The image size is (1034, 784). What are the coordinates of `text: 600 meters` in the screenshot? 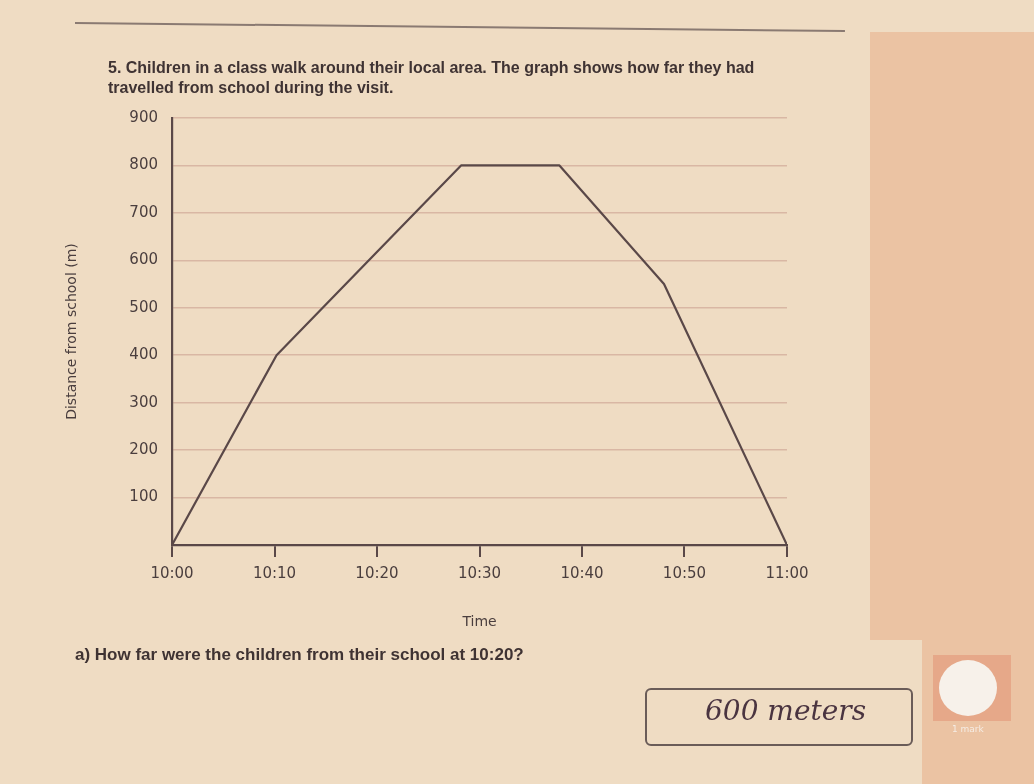 It's located at (786, 710).